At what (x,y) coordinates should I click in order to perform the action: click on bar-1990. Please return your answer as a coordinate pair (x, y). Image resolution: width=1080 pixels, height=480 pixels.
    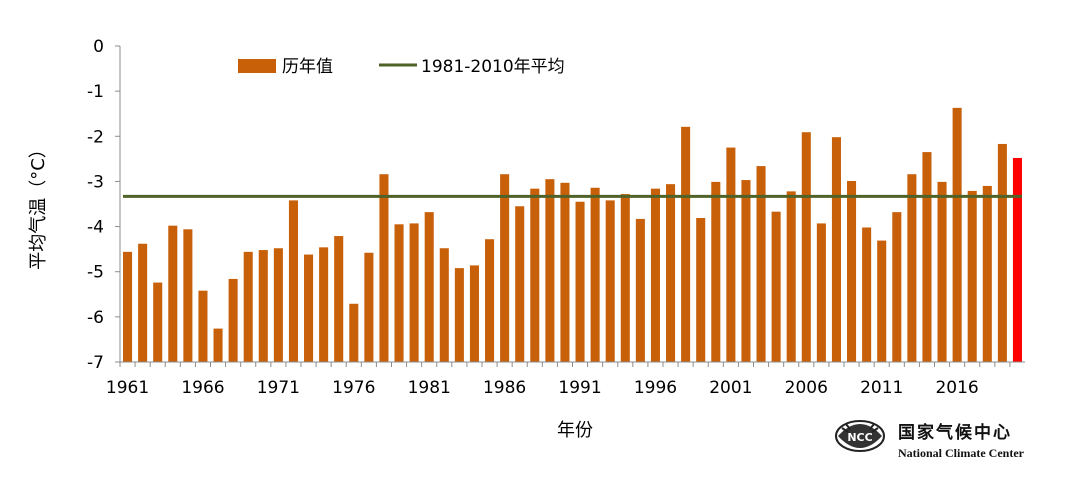
    Looking at the image, I should click on (565, 272).